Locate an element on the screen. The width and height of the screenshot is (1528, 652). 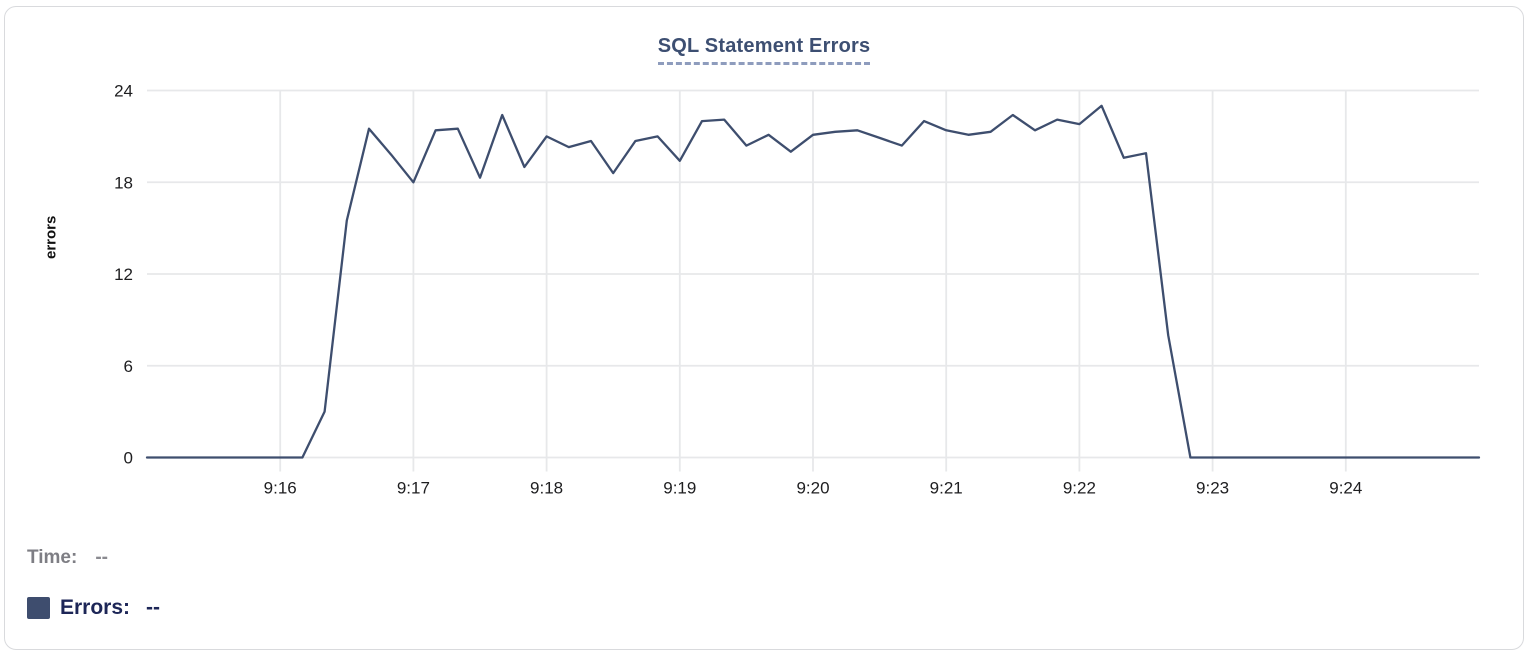
x-tick-label: 9:22 is located at coordinates (1079, 488).